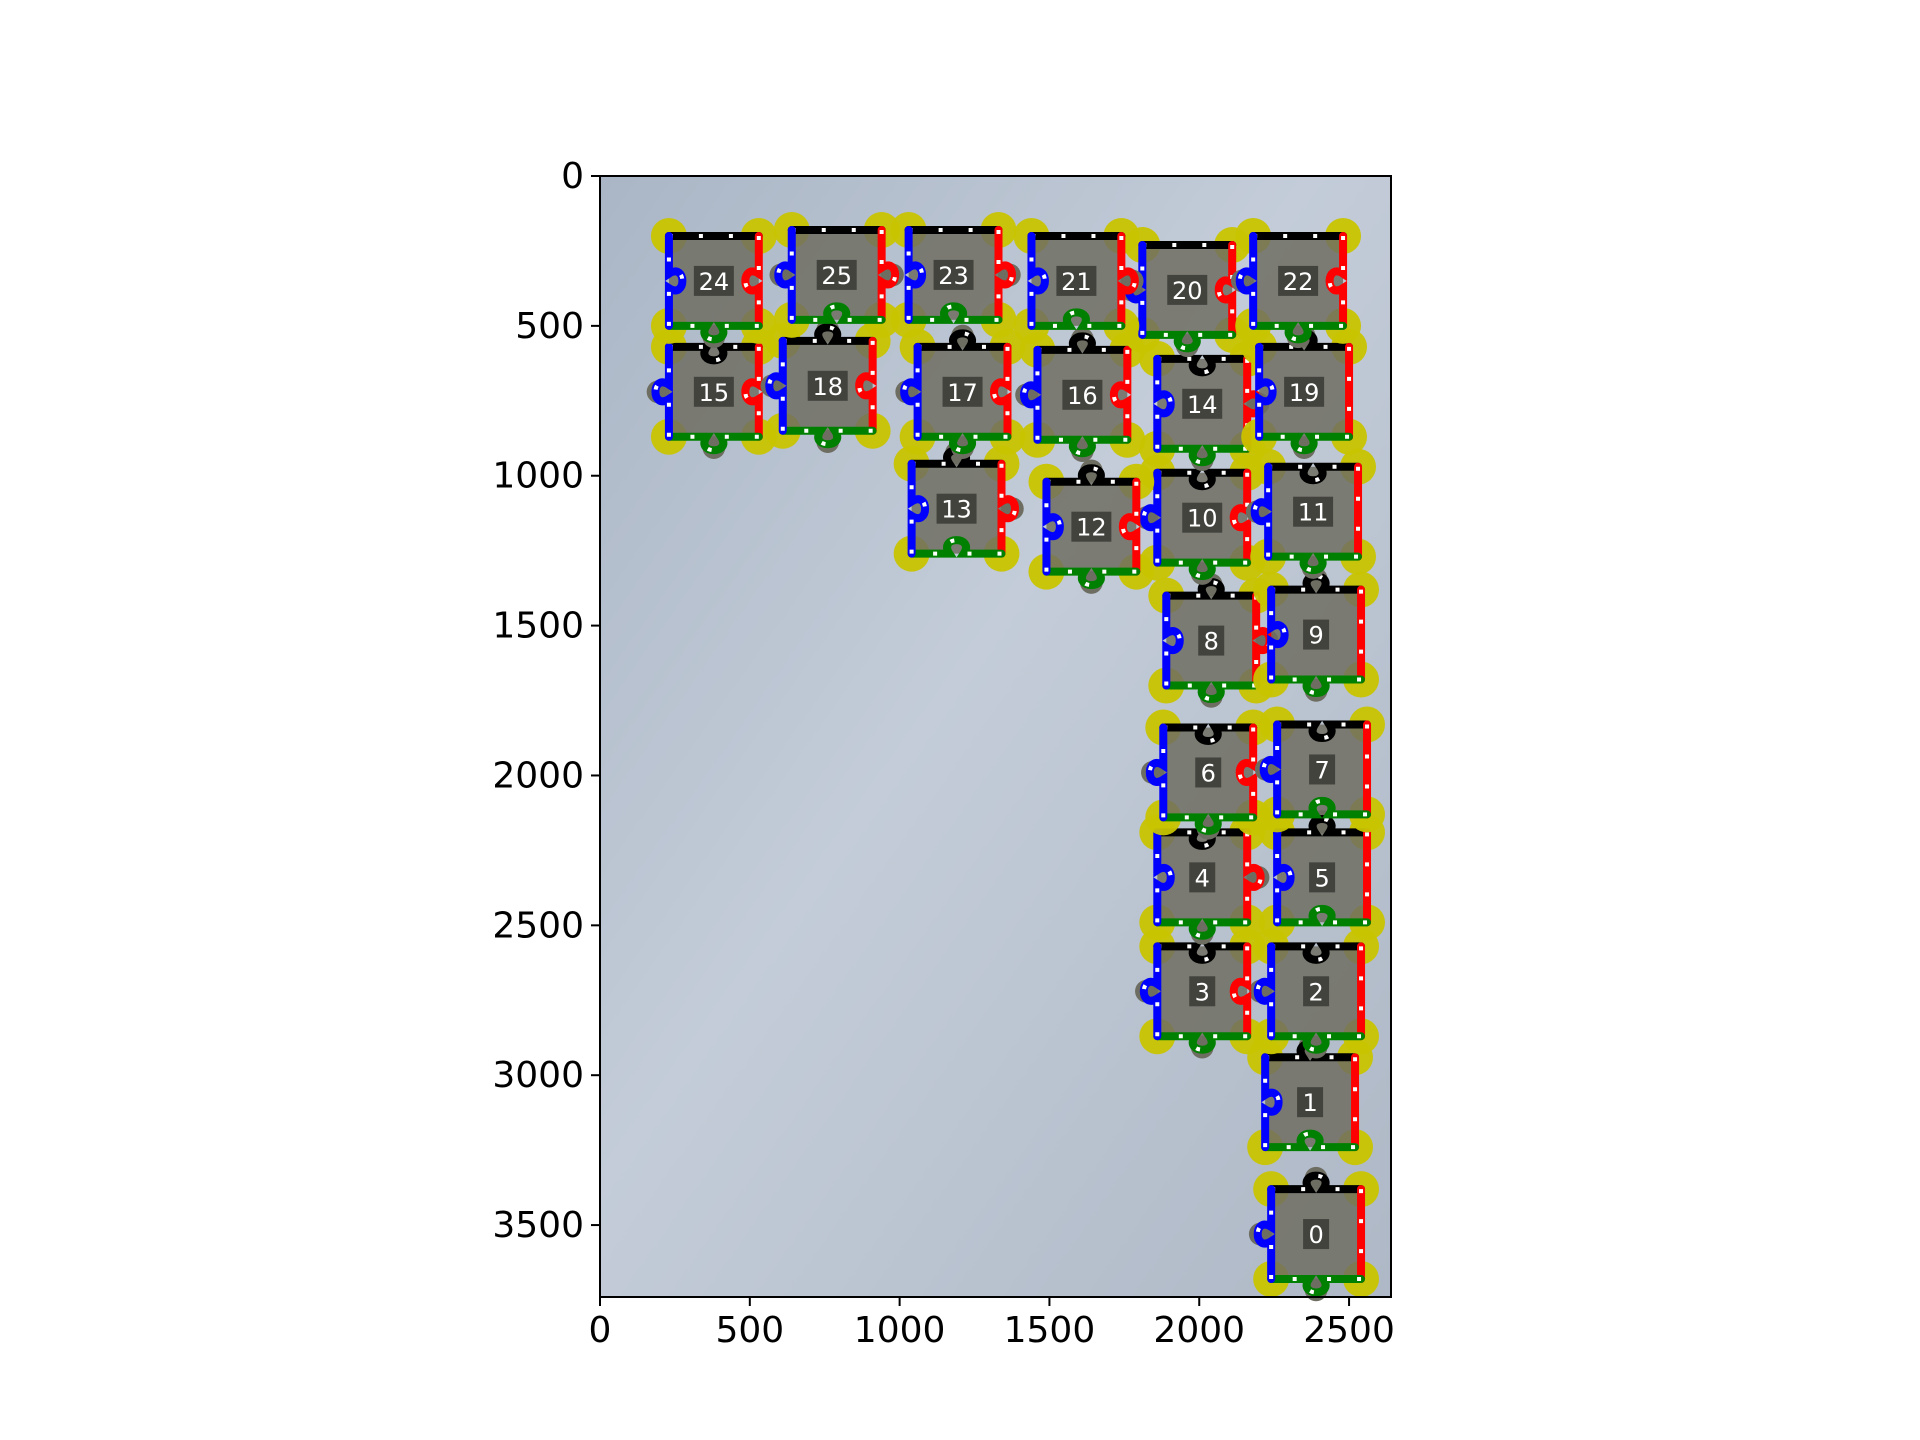 The height and width of the screenshot is (1440, 1920). I want to click on piece-label: 22, so click(1298, 282).